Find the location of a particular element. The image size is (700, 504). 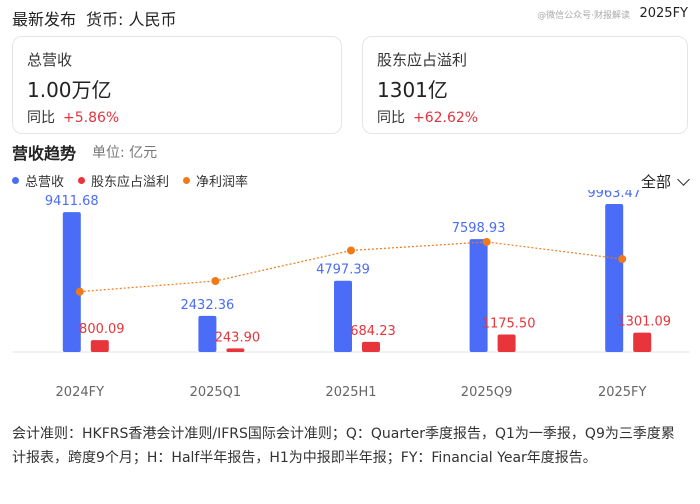

revenue-value: 1.00万亿 is located at coordinates (69, 90).